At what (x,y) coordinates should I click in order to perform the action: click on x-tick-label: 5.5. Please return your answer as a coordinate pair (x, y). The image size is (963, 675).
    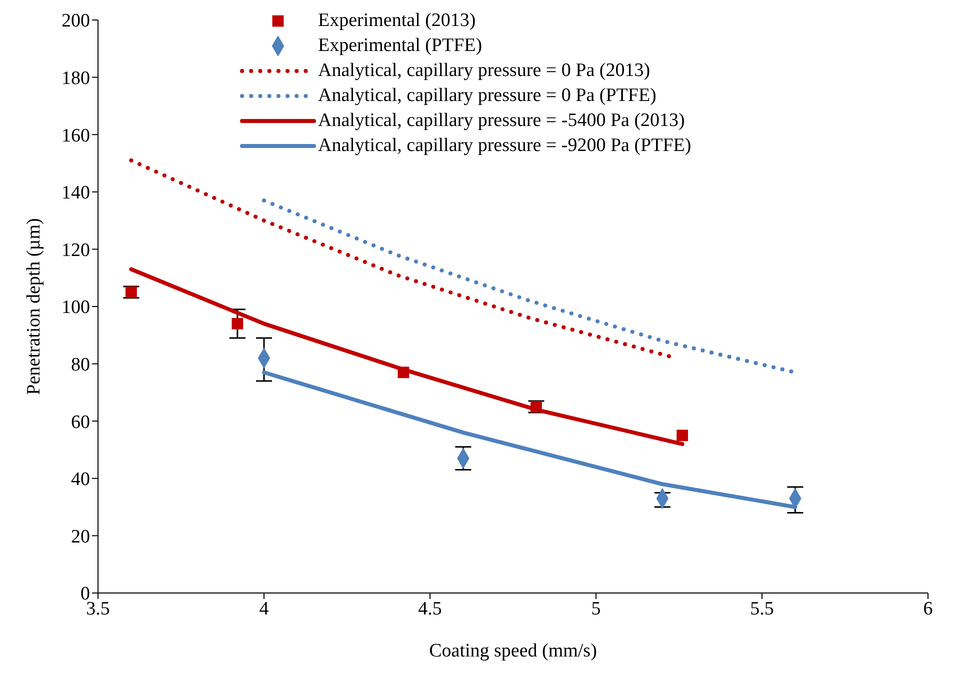
    Looking at the image, I should click on (762, 609).